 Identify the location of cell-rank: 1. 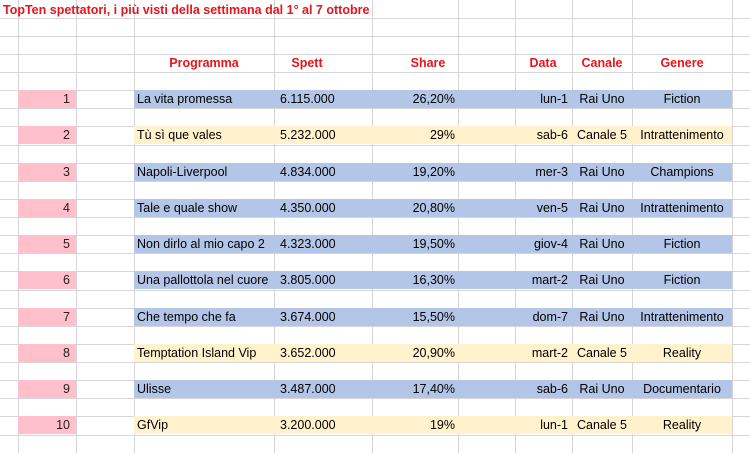
(47, 99).